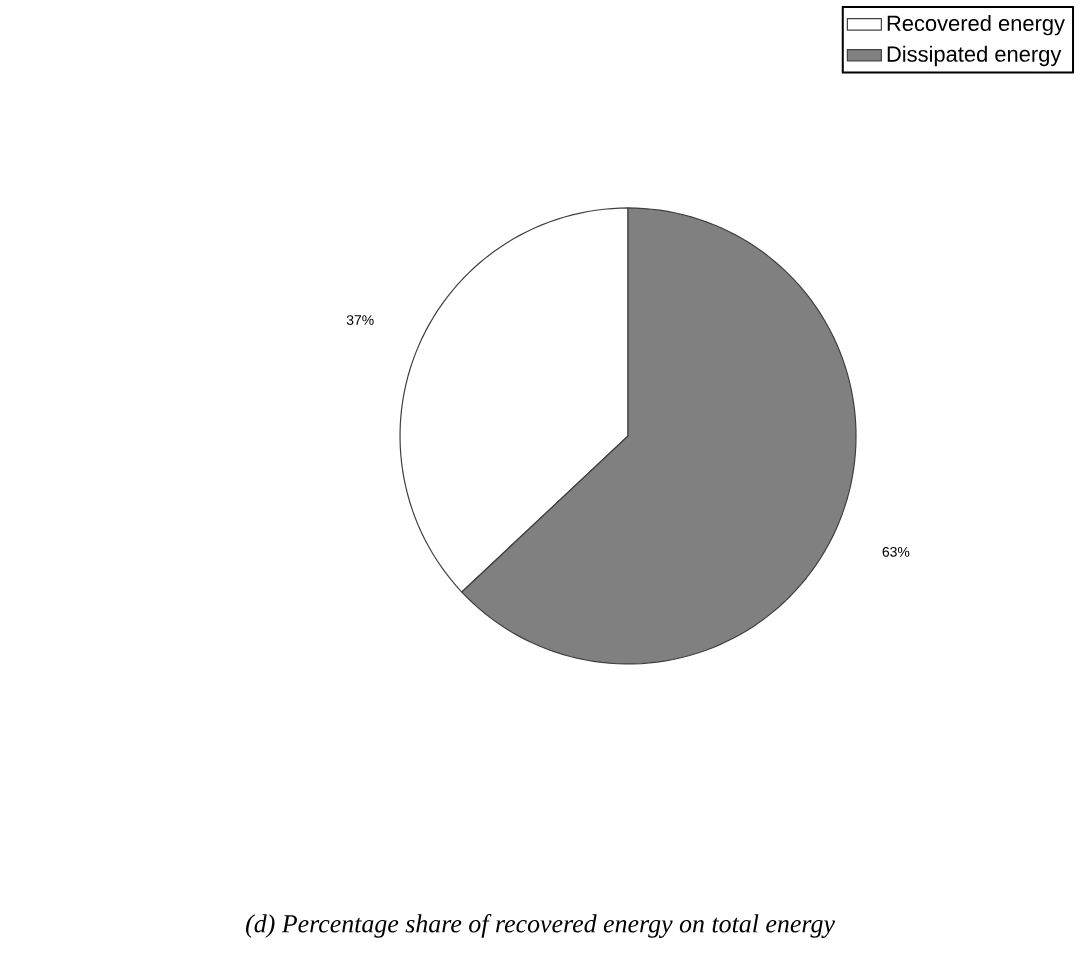 The width and height of the screenshot is (1082, 960). I want to click on text: (d) Percentage share of recovered energy on total energy, so click(540, 926).